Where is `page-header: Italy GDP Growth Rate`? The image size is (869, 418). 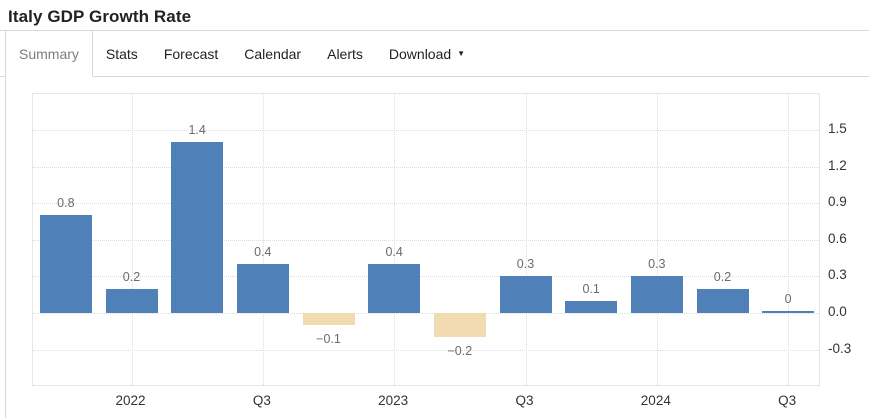 page-header: Italy GDP Growth Rate is located at coordinates (434, 15).